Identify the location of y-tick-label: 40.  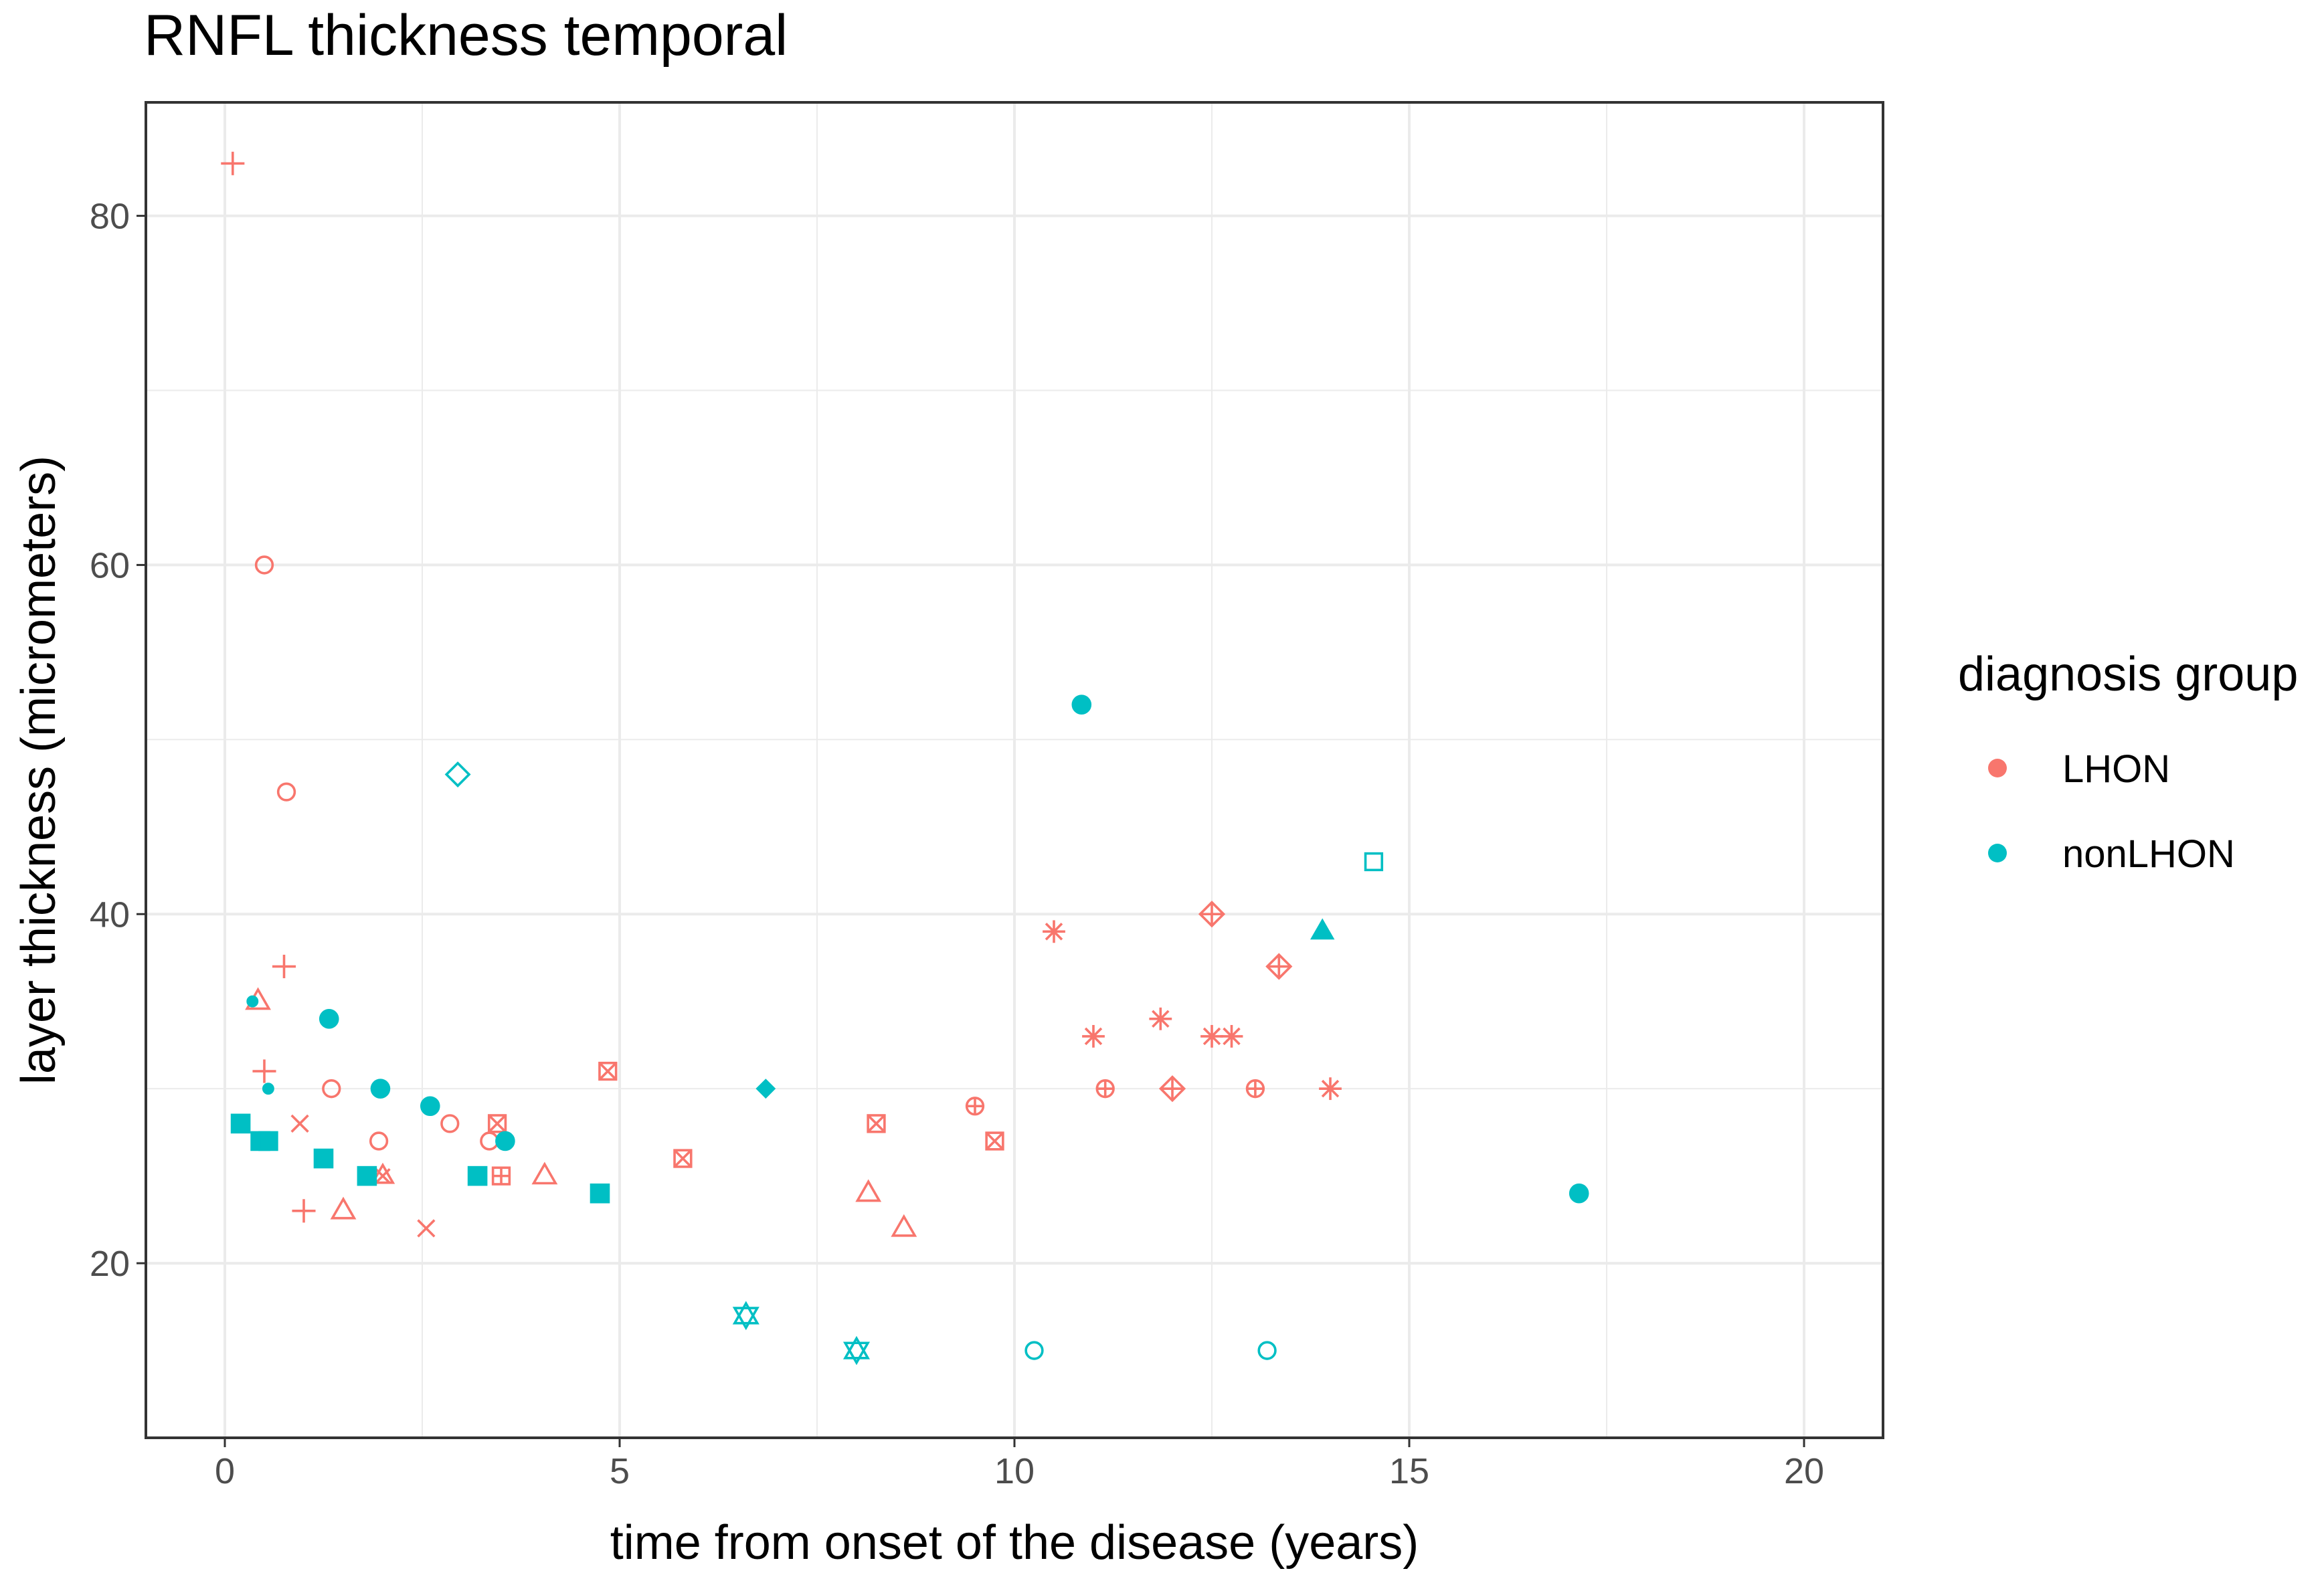
(110, 915).